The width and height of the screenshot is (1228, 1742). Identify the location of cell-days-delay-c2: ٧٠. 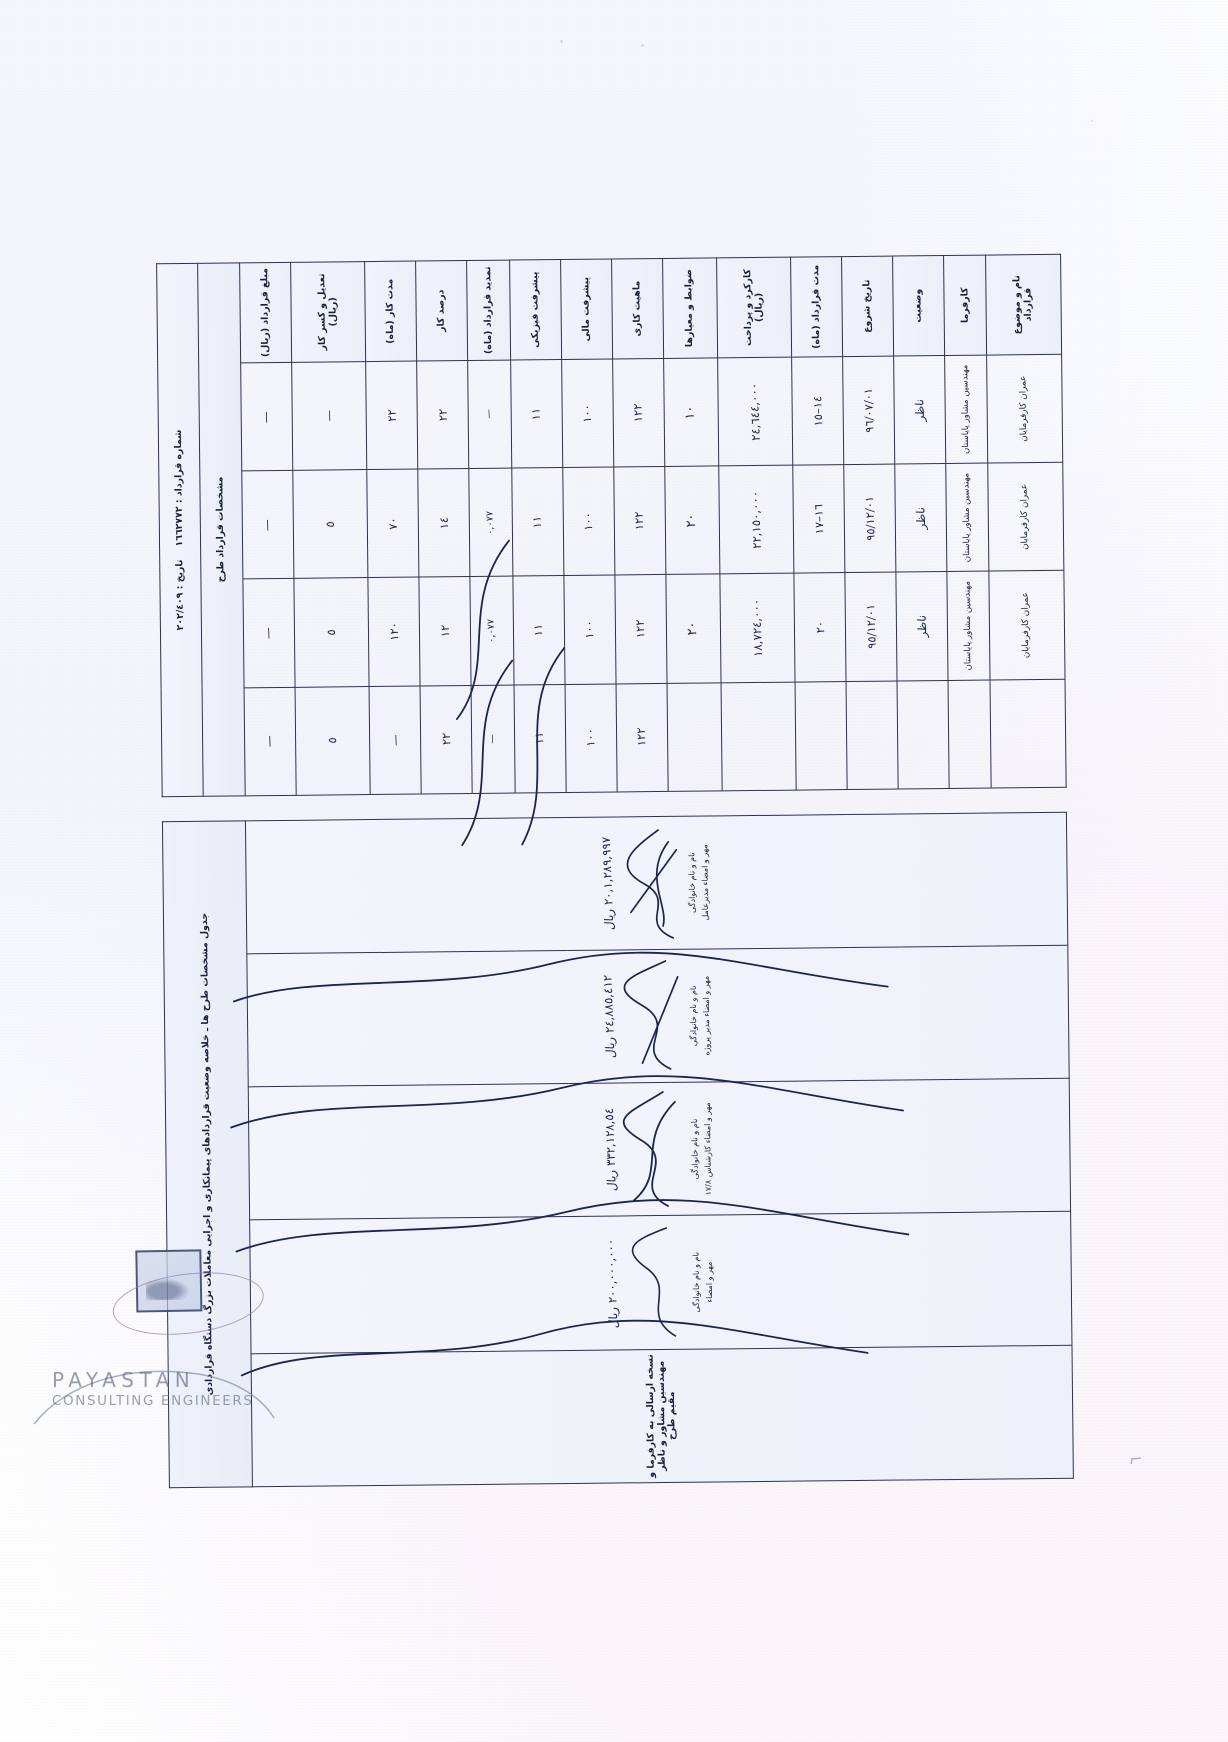
(393, 523).